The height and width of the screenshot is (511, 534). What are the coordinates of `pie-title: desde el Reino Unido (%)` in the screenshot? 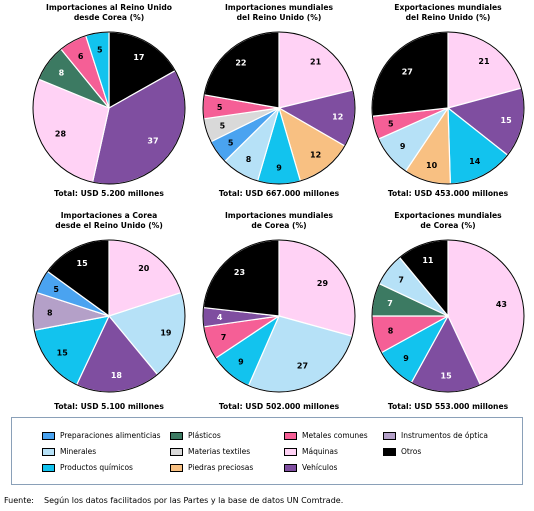 It's located at (109, 225).